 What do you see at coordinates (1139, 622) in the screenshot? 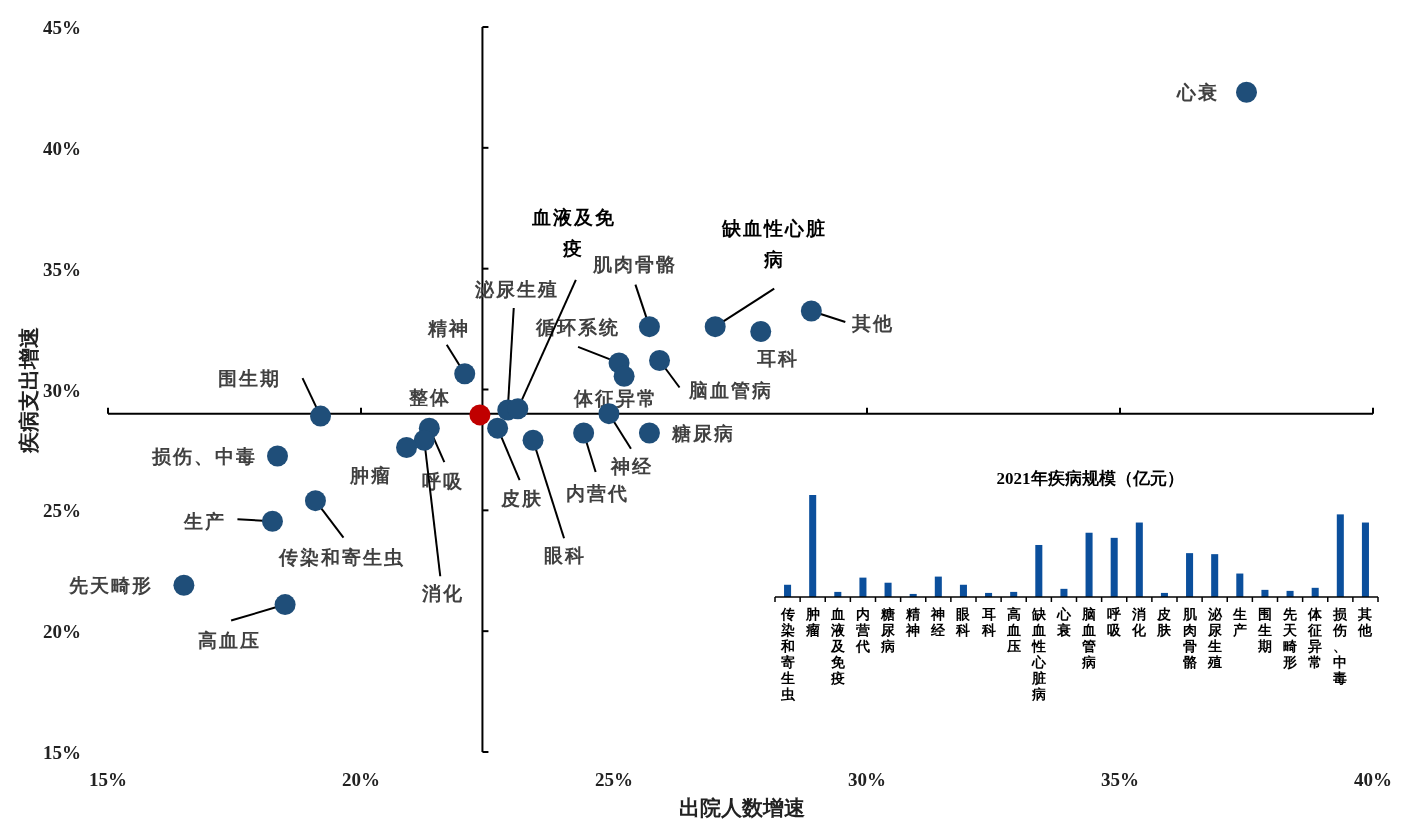
I see `x-tick-label: 消化` at bounding box center [1139, 622].